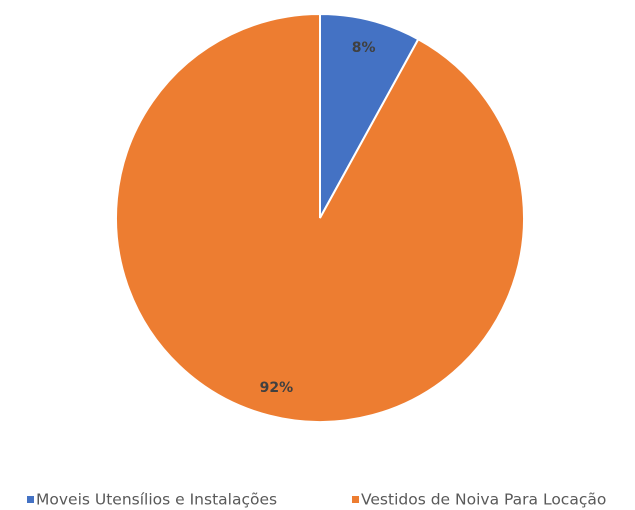  Describe the element at coordinates (277, 388) in the screenshot. I see `data-label: 92%` at that location.